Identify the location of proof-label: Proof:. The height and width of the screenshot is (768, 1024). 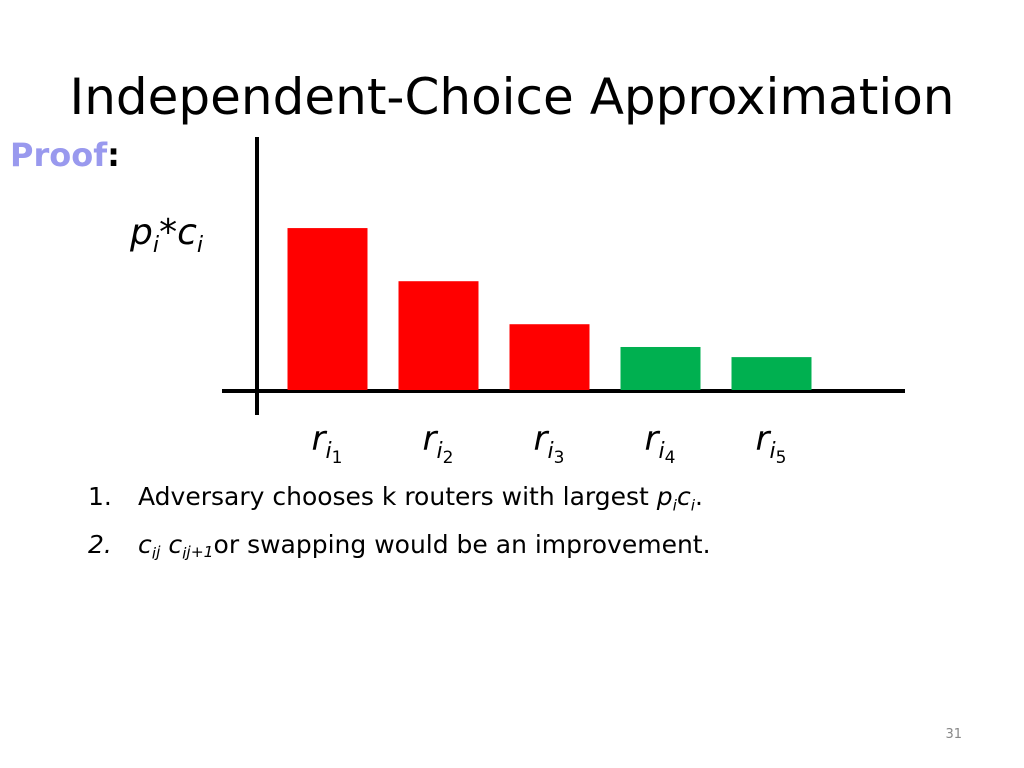
(65, 155).